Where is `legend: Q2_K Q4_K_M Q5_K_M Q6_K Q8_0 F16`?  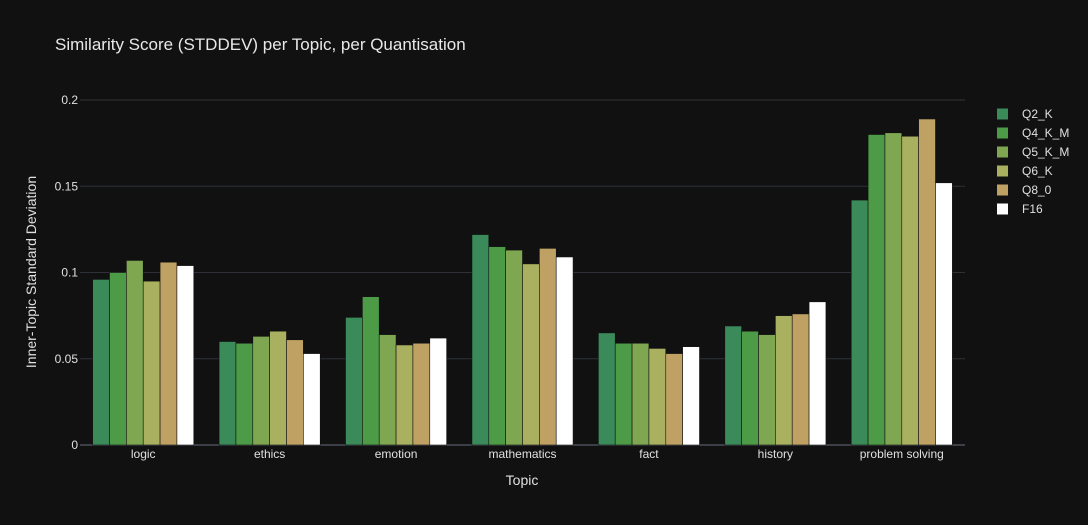
legend: Q2_K Q4_K_M Q5_K_M Q6_K Q8_0 F16 is located at coordinates (1033, 161).